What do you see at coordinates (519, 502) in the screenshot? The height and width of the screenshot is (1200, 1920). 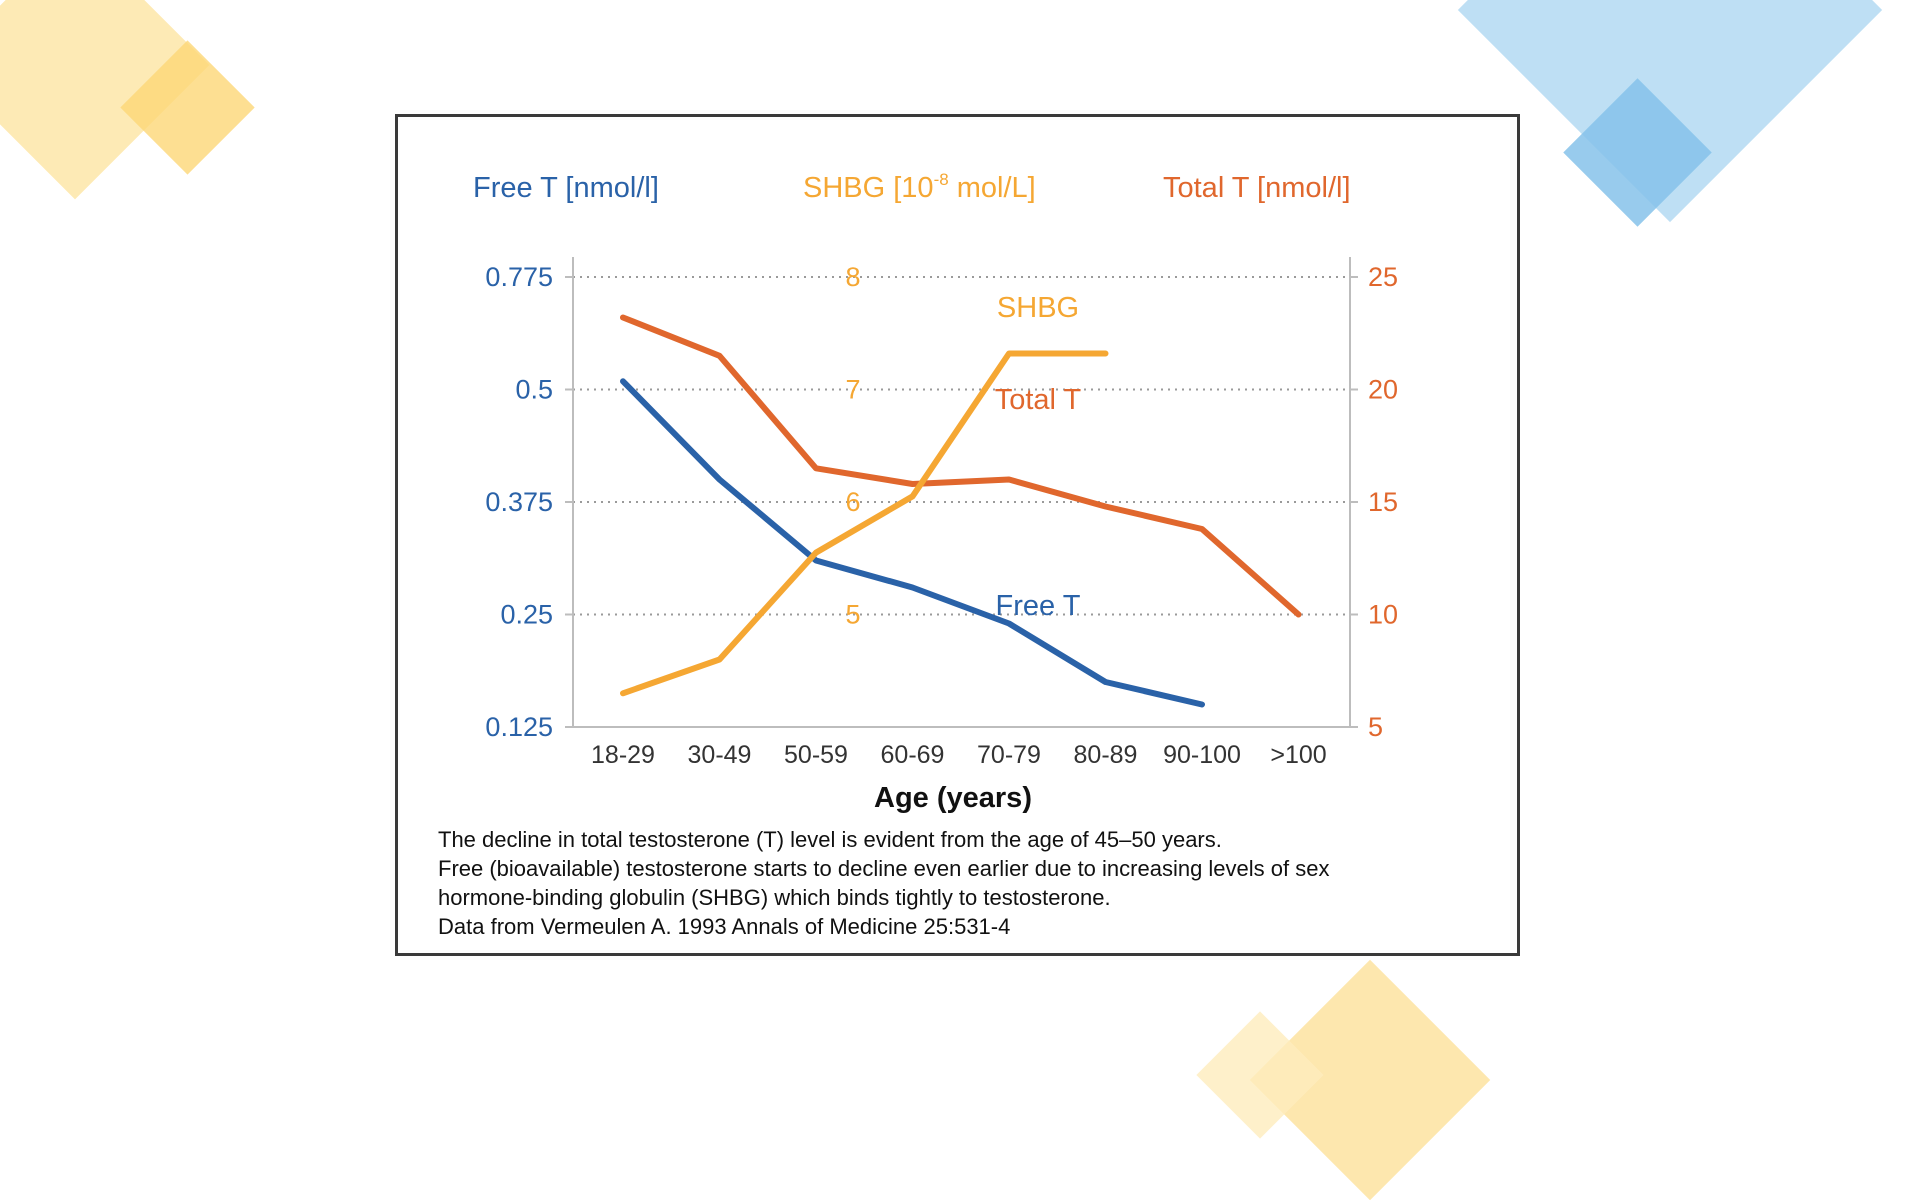 I see `left-tick-label: 0.375` at bounding box center [519, 502].